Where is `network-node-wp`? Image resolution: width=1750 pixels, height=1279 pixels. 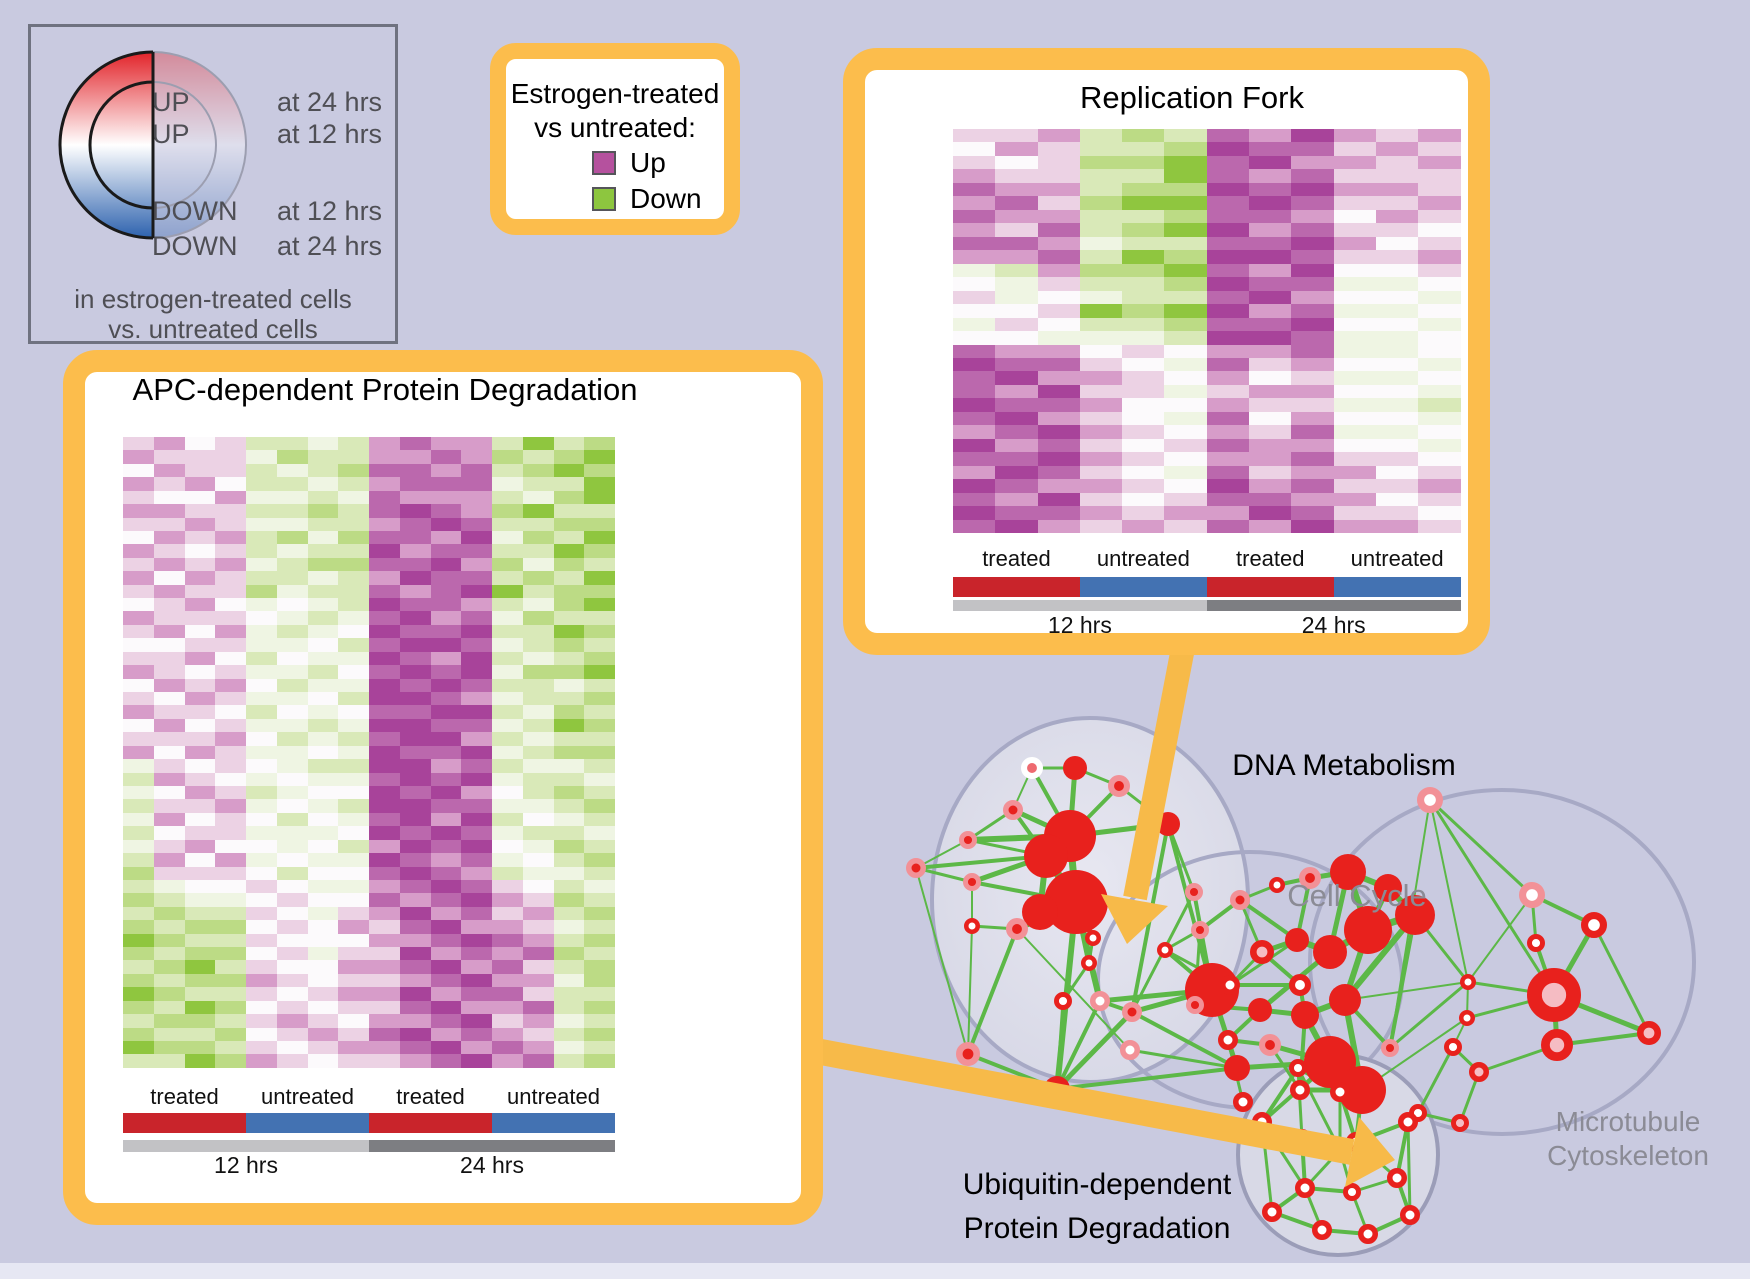
network-node-wp is located at coordinates (1479, 1072).